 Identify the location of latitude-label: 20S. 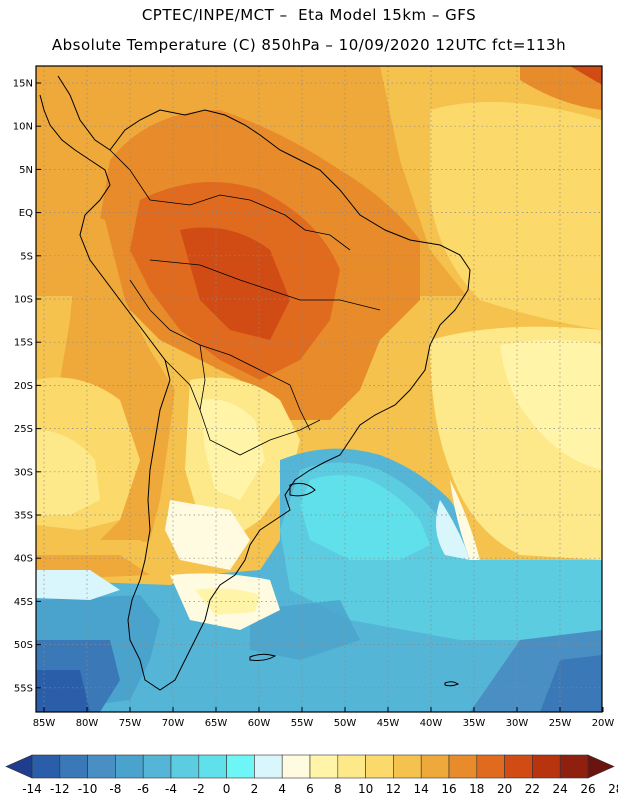
(23, 386).